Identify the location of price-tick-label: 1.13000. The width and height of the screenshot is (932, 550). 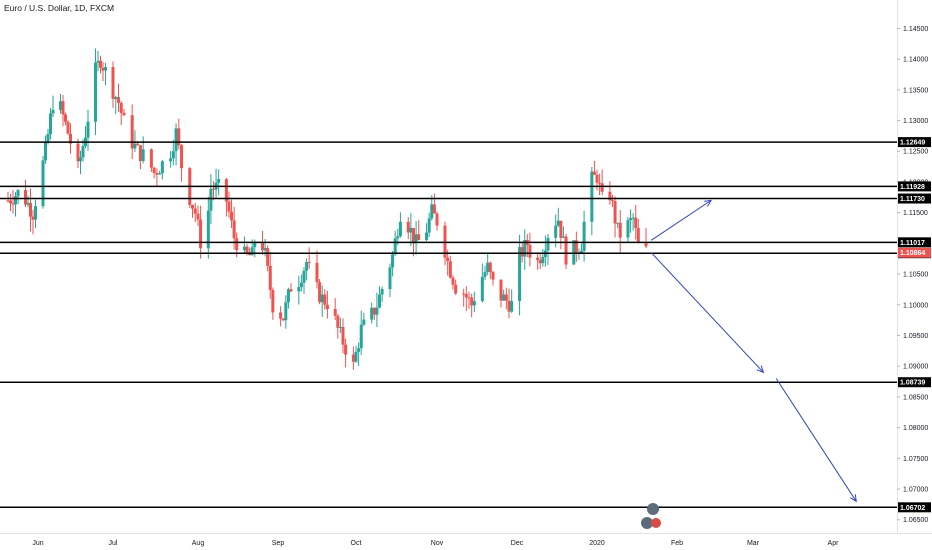
(915, 121).